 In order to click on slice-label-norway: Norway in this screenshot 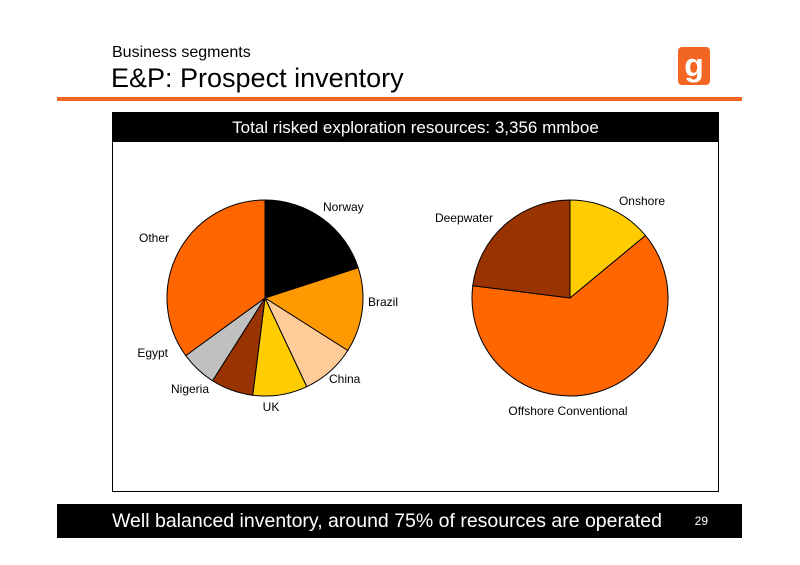, I will do `click(343, 207)`.